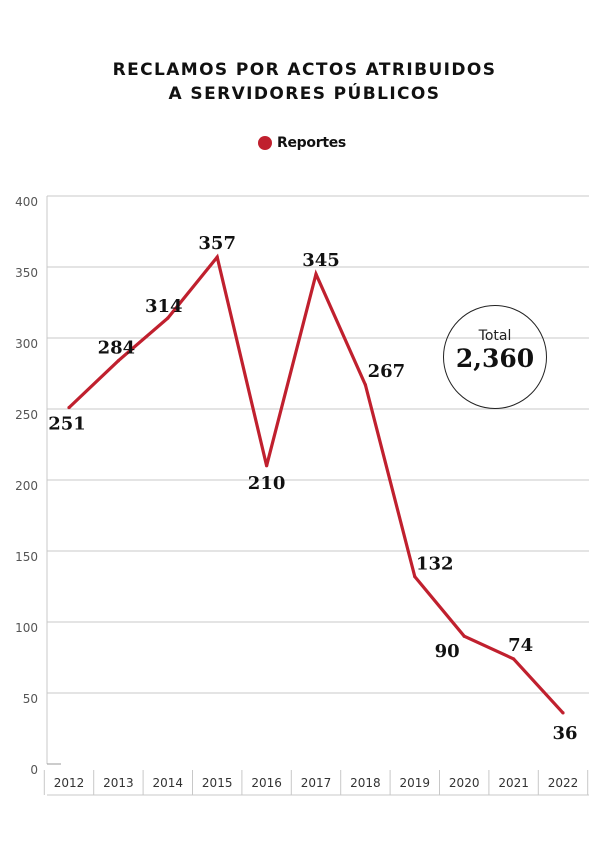  I want to click on data-label-2013: 284, so click(117, 348).